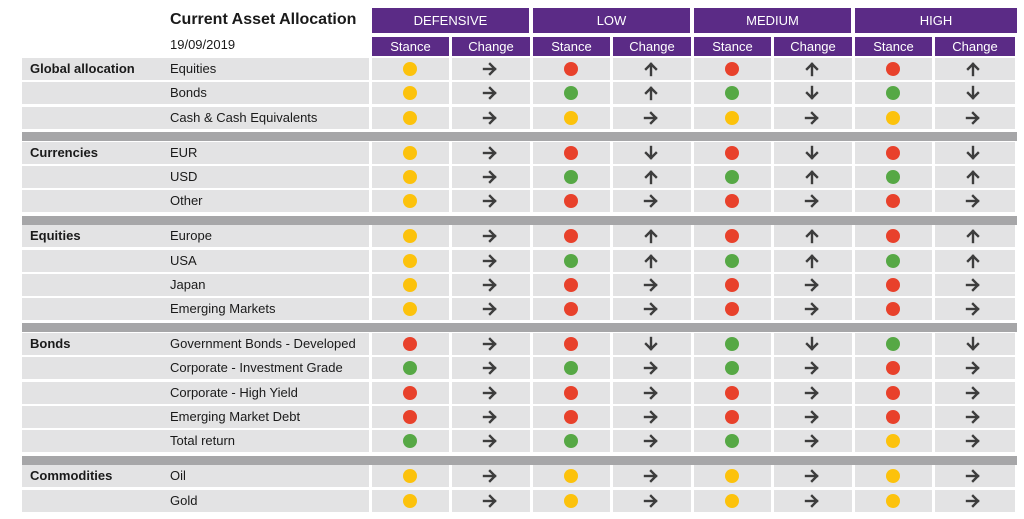  Describe the element at coordinates (450, 20) in the screenshot. I see `column-group-defensive: DEFENSIVE` at that location.